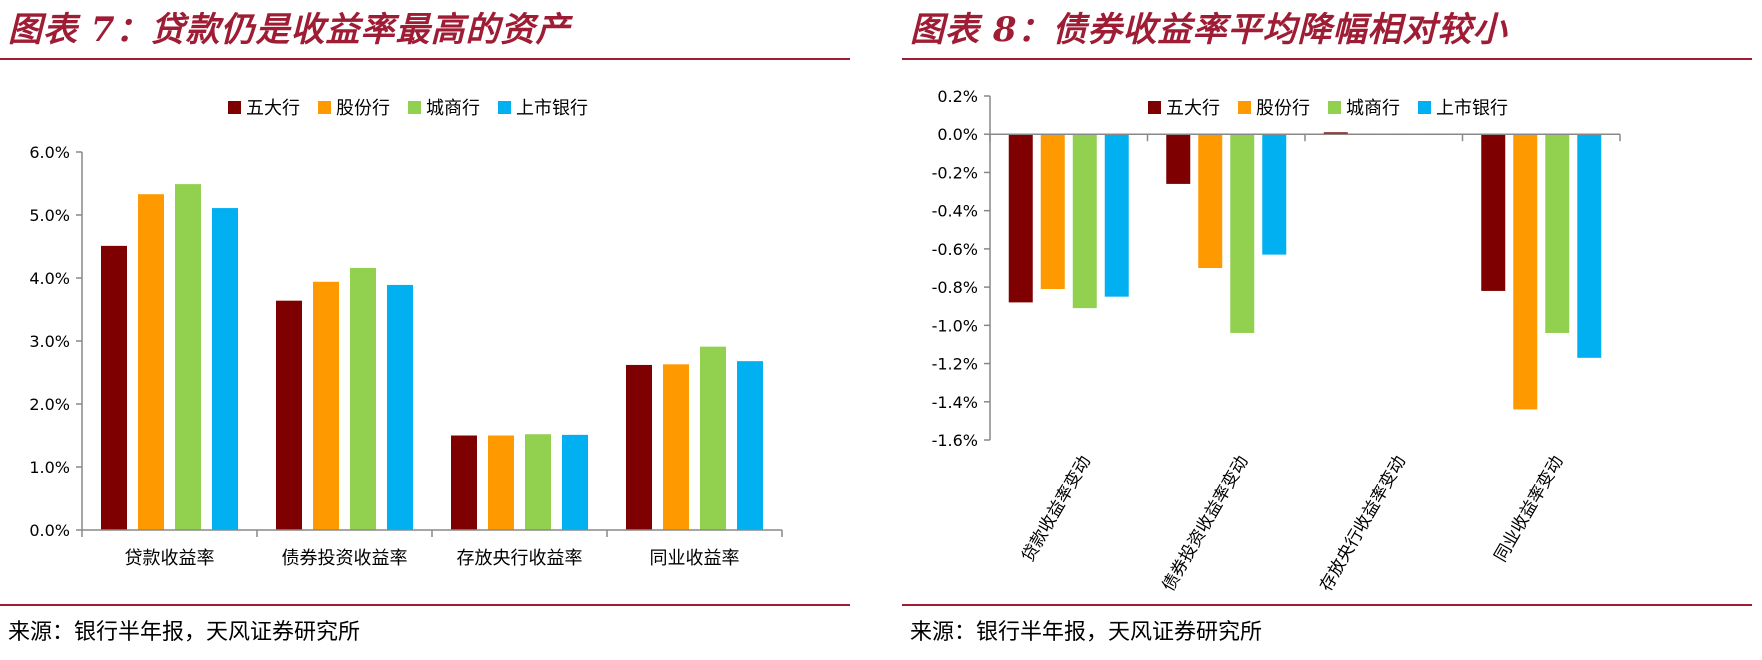  What do you see at coordinates (955, 287) in the screenshot?
I see `y-tick-label: -0.8%` at bounding box center [955, 287].